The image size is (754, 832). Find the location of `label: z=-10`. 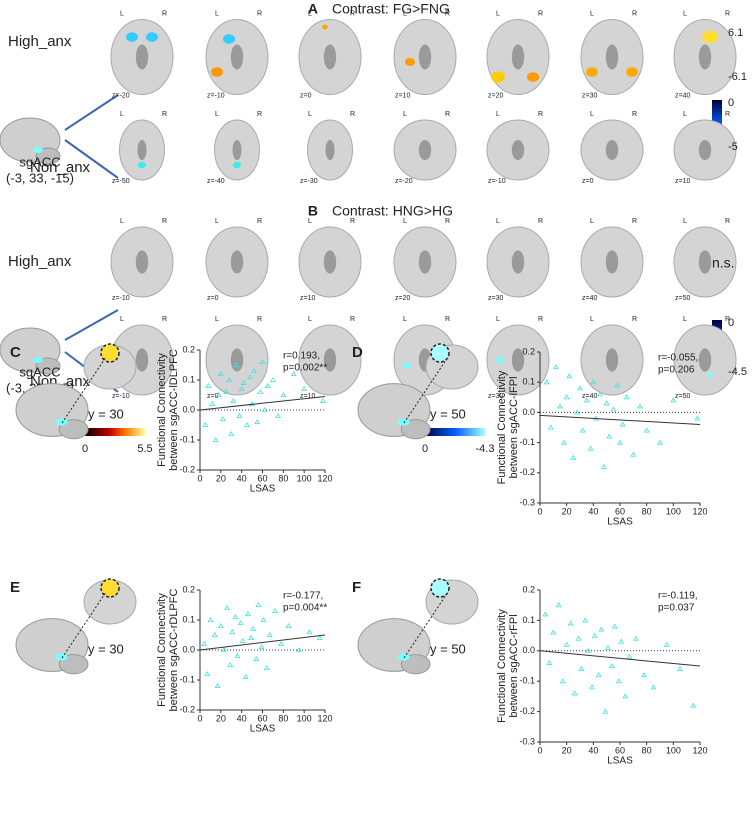

label: z=-10 is located at coordinates (497, 181).